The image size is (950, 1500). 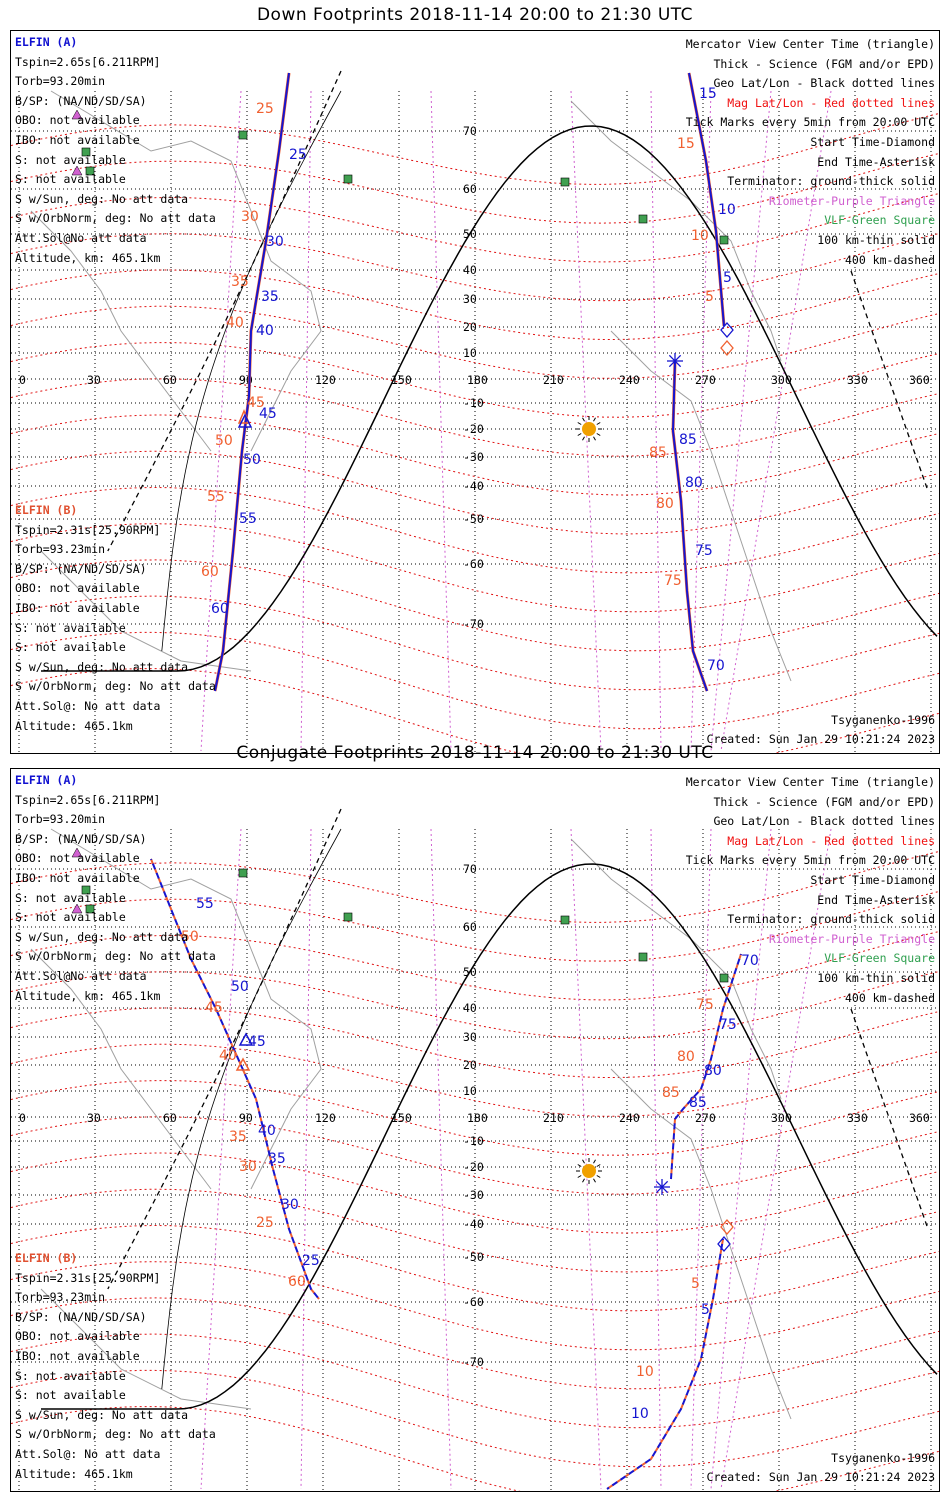 What do you see at coordinates (470, 972) in the screenshot?
I see `lat-tick-label: 50` at bounding box center [470, 972].